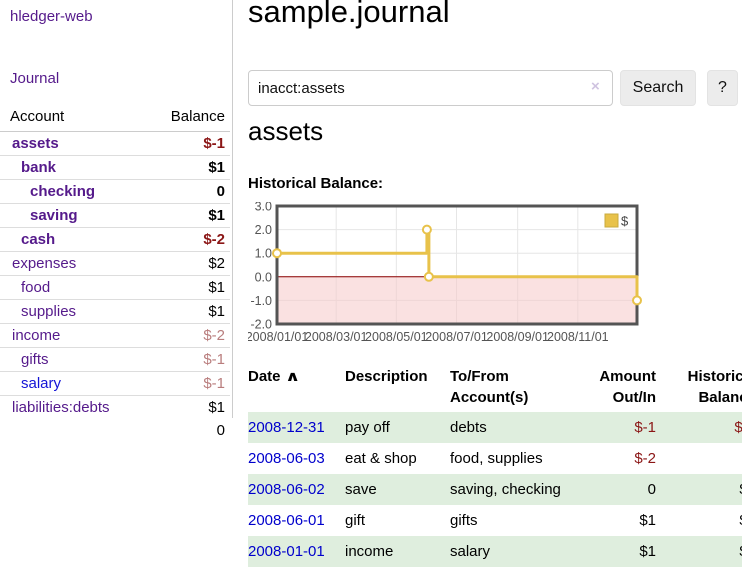 The image size is (742, 582). Describe the element at coordinates (292, 376) in the screenshot. I see `sort-ascending-icon: ∧` at that location.